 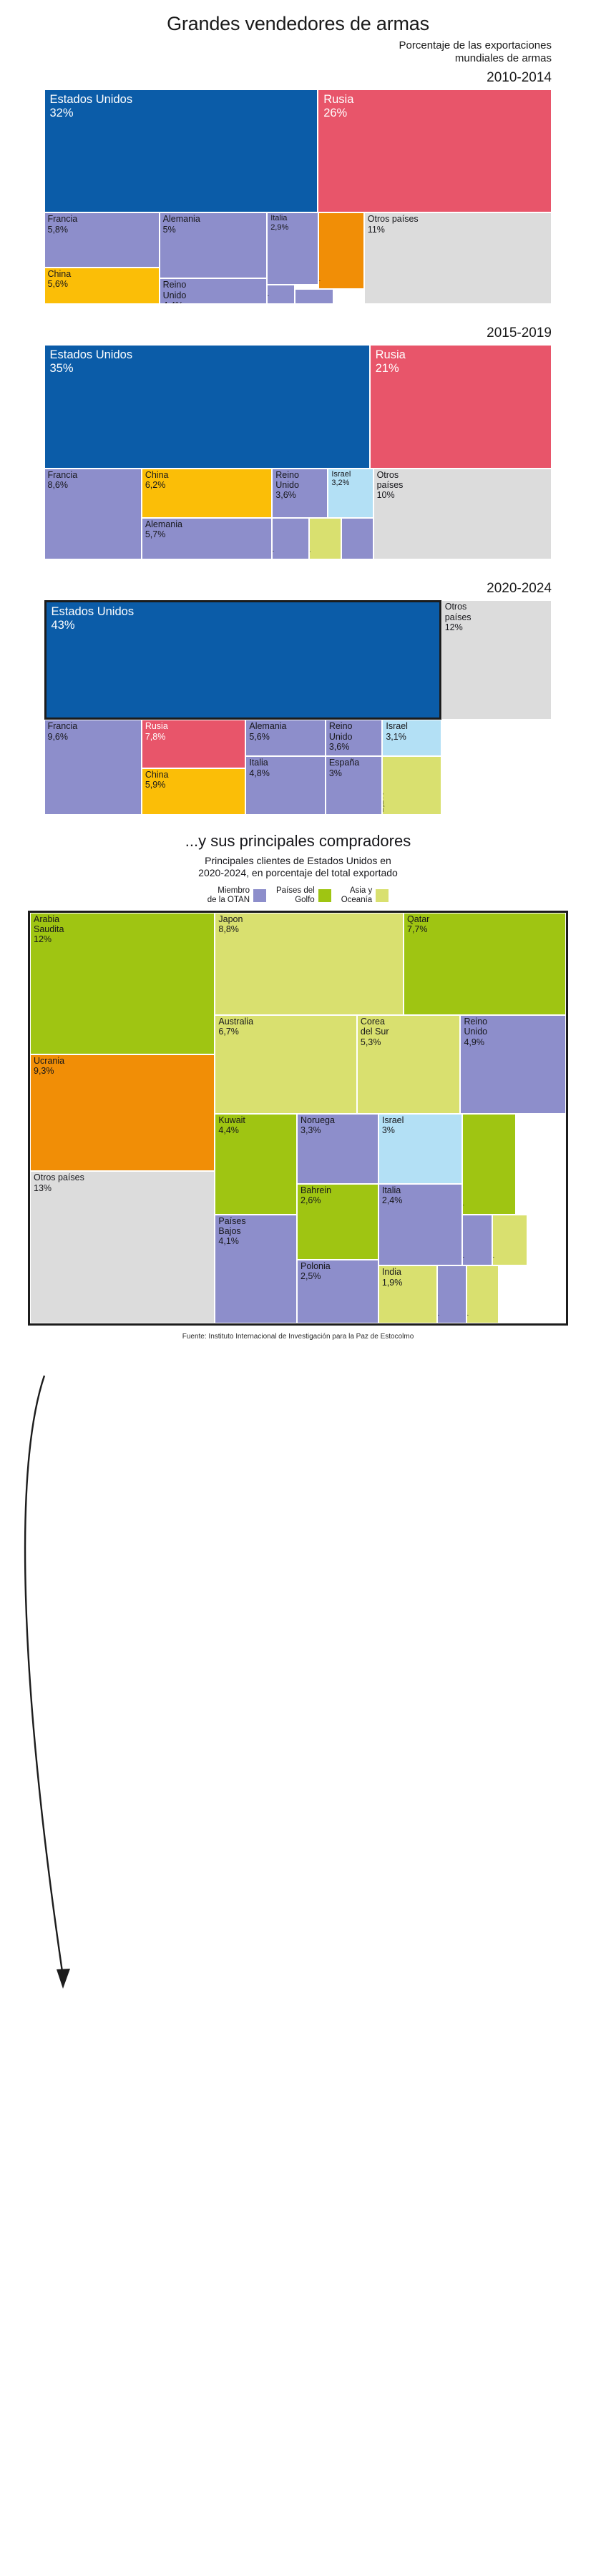 What do you see at coordinates (287, 485) in the screenshot?
I see `treemap-cell-label: Reino Unido 3,6%` at bounding box center [287, 485].